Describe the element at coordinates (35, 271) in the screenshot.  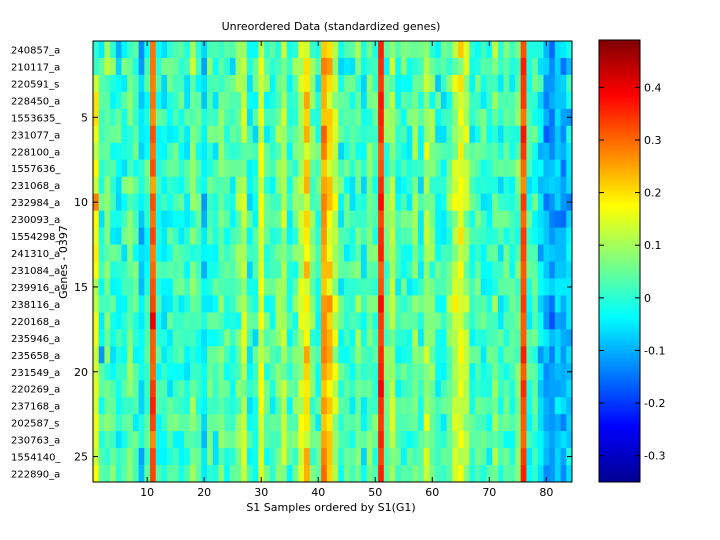
I see `row-label: 231084_a` at that location.